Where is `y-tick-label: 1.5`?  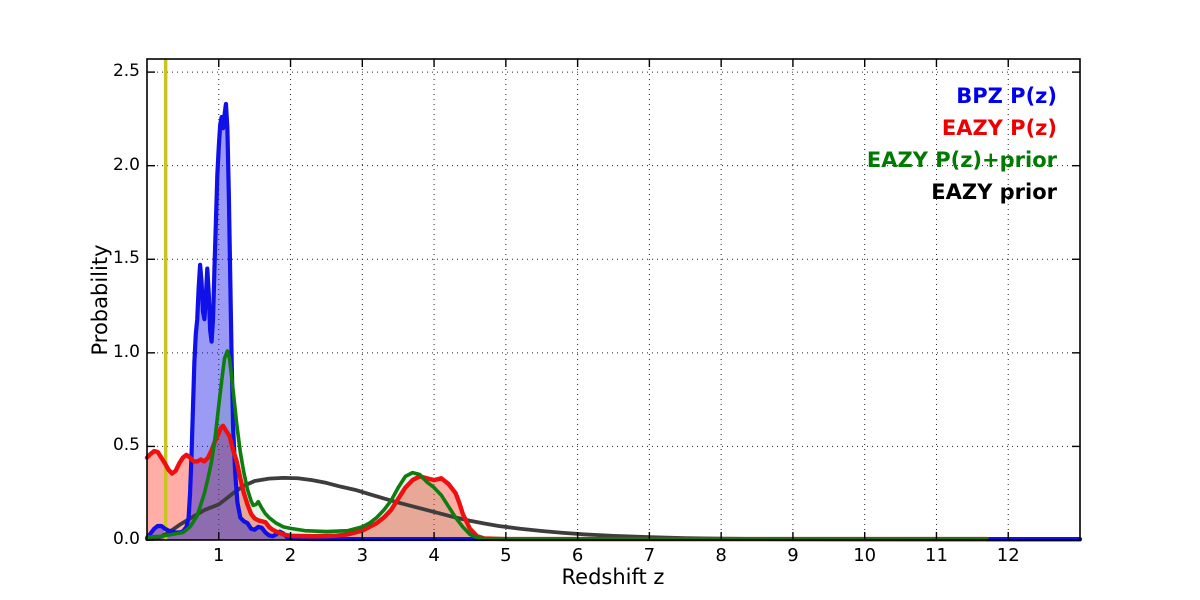 y-tick-label: 1.5 is located at coordinates (126, 258).